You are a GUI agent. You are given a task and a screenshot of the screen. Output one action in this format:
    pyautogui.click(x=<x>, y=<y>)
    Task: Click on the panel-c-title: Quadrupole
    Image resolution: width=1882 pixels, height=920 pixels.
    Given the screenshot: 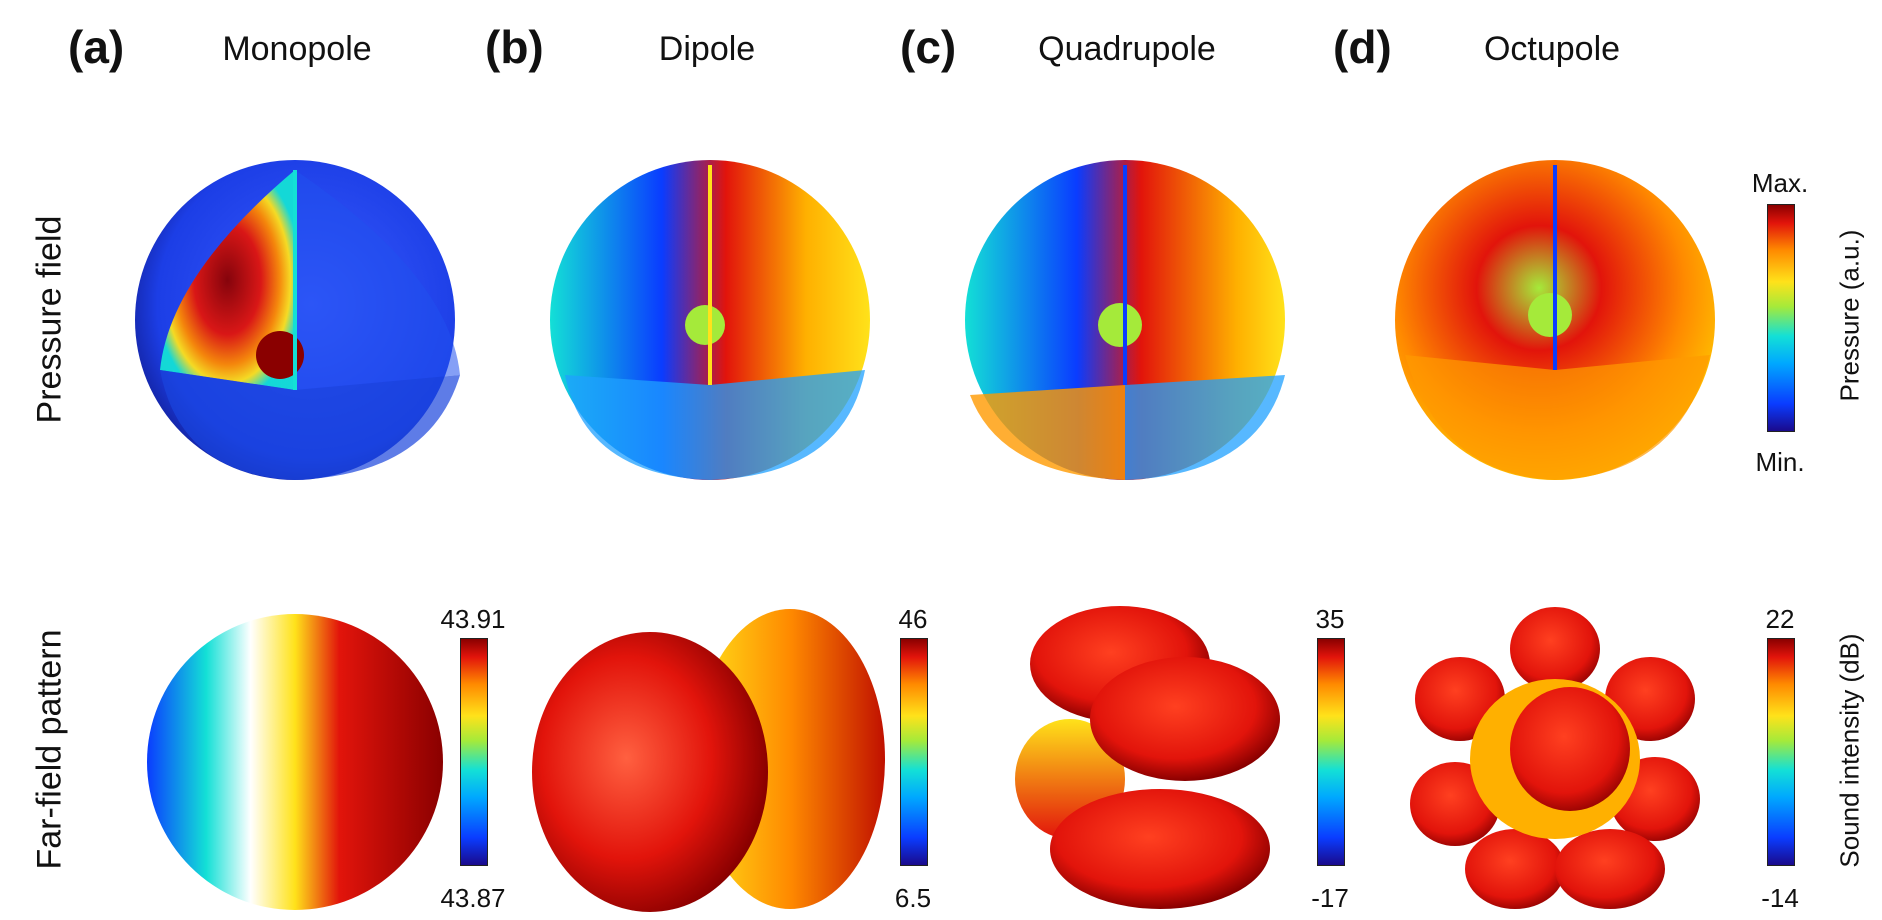 What is the action you would take?
    pyautogui.click(x=1127, y=49)
    